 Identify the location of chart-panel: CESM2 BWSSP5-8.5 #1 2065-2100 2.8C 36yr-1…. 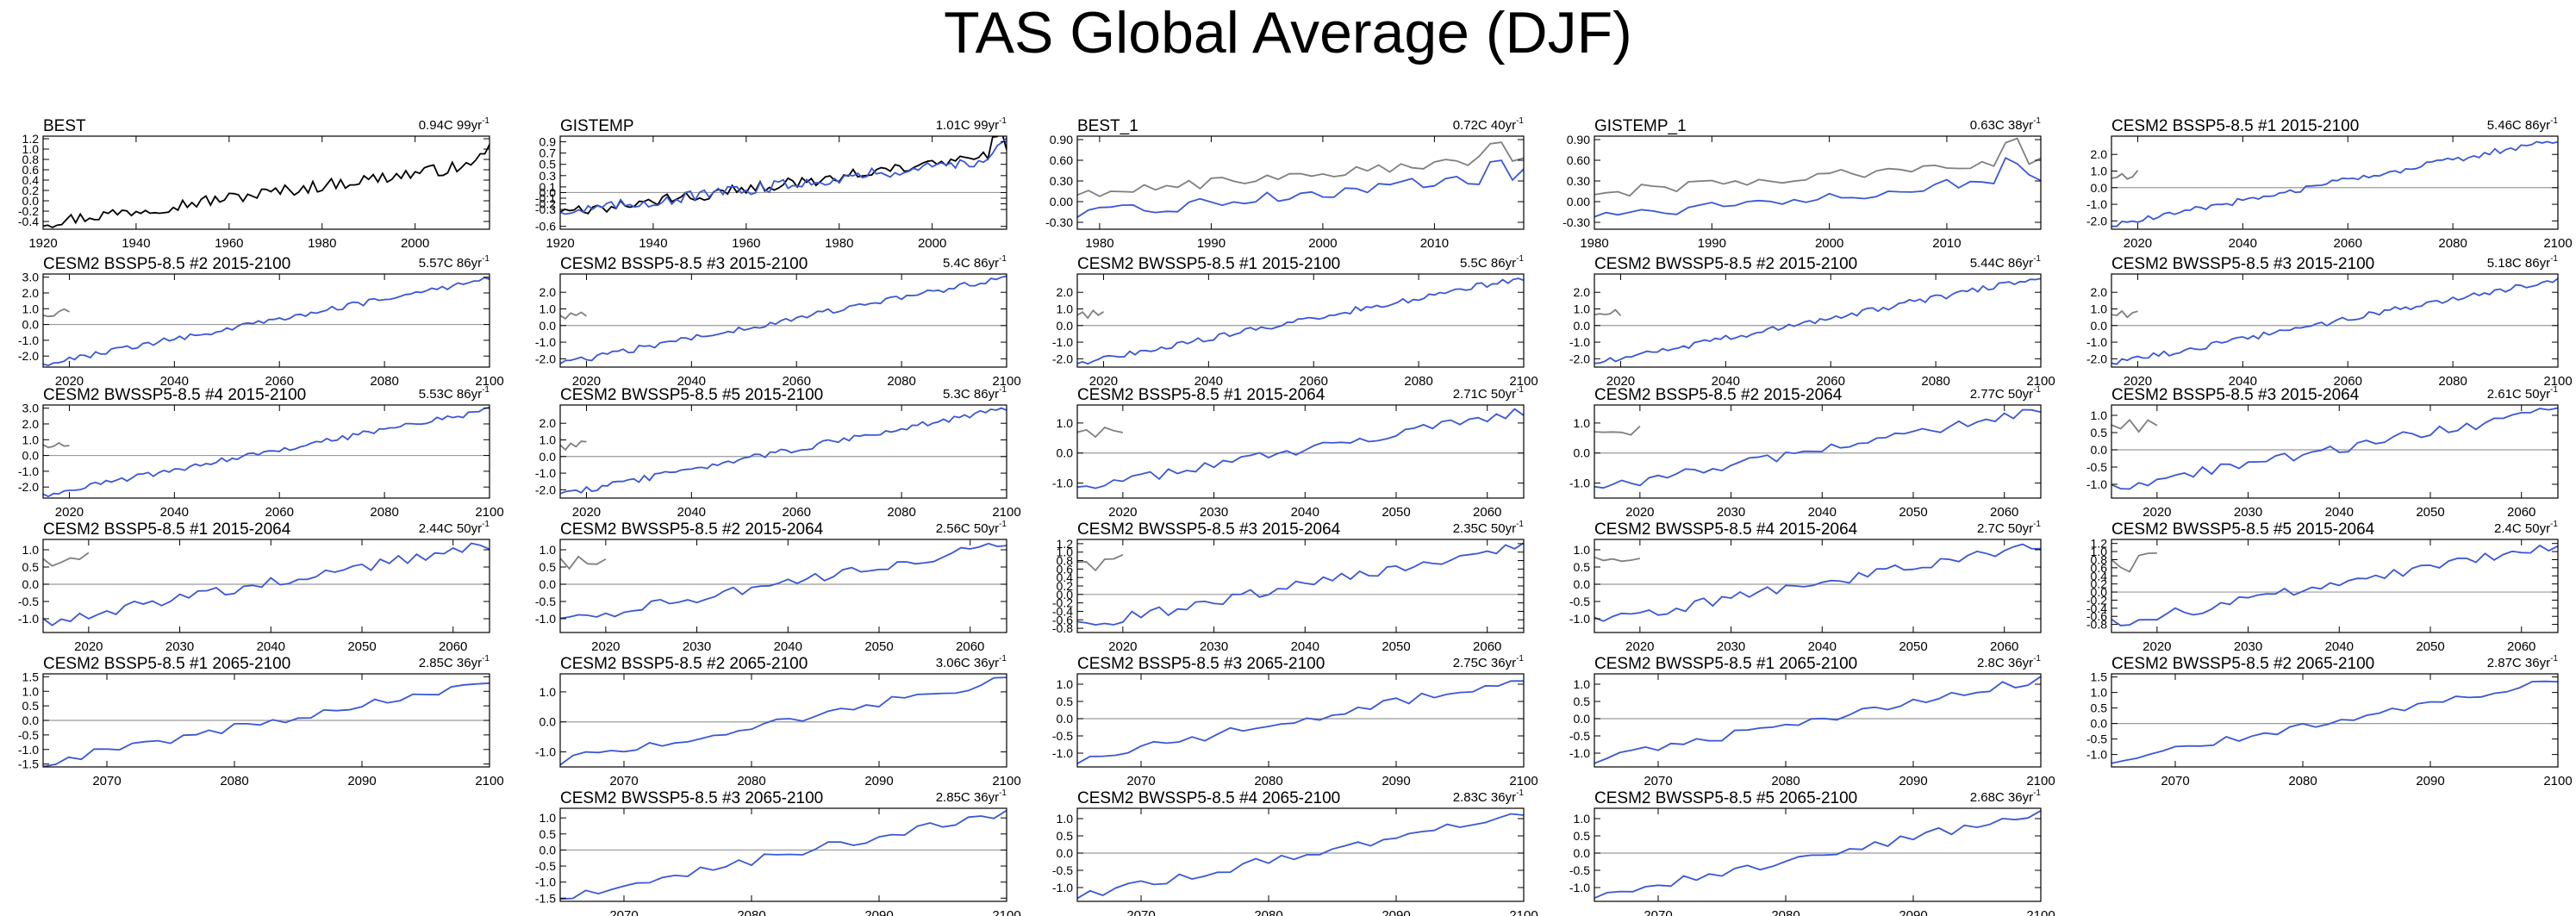
(1812, 721).